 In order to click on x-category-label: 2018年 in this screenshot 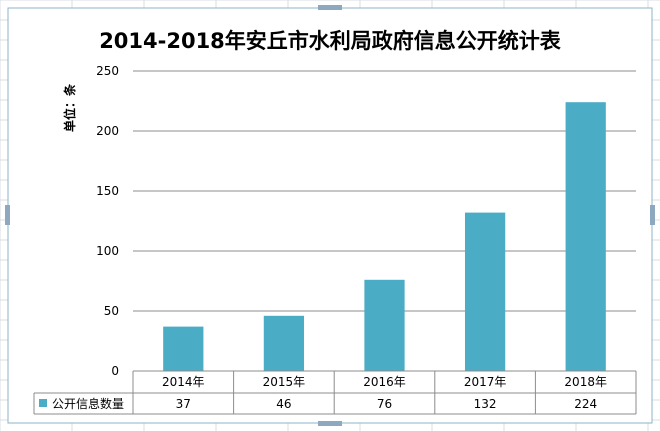, I will do `click(585, 382)`.